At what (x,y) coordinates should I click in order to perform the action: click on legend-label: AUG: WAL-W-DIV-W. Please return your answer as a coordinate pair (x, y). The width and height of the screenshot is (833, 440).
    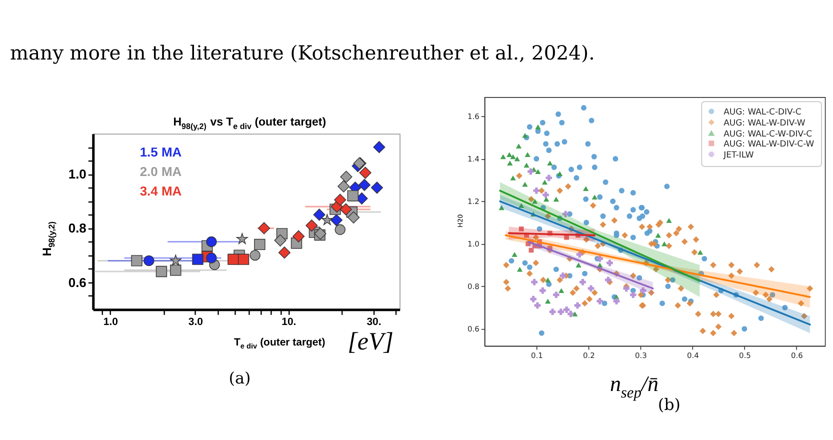
    Looking at the image, I should click on (765, 122).